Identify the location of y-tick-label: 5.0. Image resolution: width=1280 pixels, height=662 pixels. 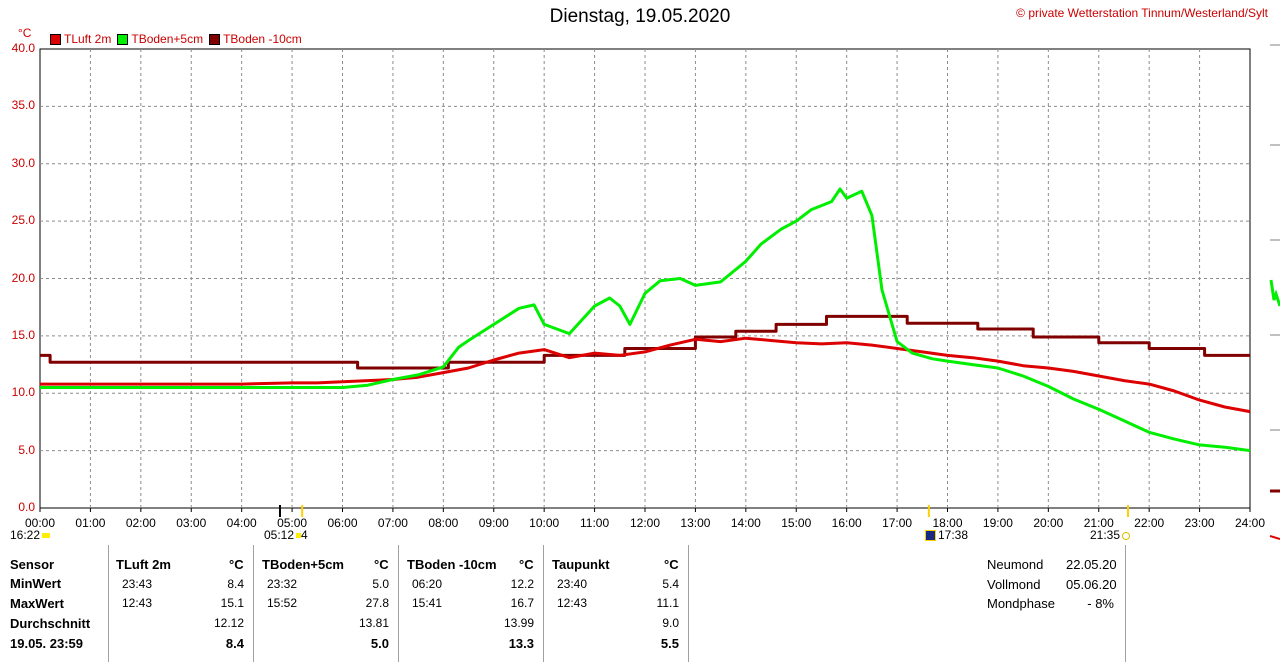
(26, 449).